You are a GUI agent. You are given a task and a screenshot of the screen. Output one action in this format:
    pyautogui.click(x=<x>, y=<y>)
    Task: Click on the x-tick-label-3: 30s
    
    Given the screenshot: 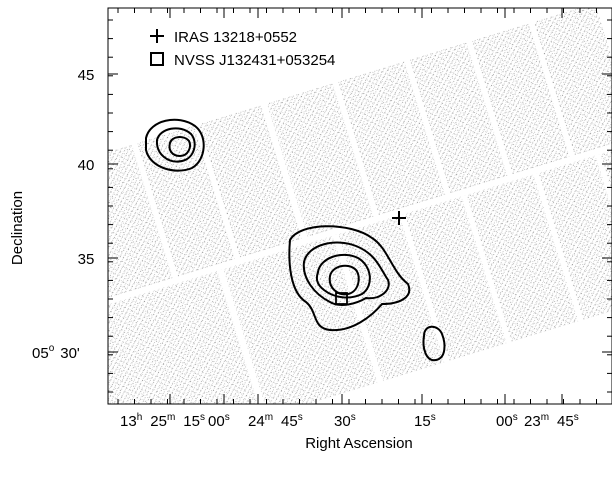 What is the action you would take?
    pyautogui.click(x=345, y=421)
    